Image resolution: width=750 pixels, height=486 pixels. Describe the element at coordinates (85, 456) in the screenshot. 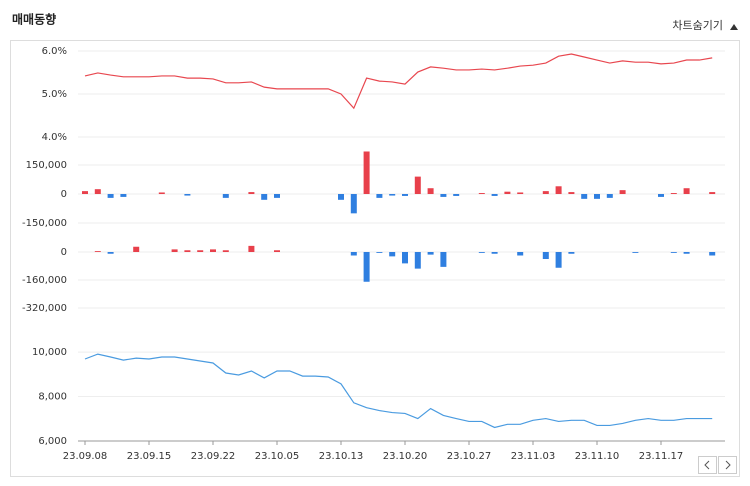

I see `x-tick-label: 23.09.08` at that location.